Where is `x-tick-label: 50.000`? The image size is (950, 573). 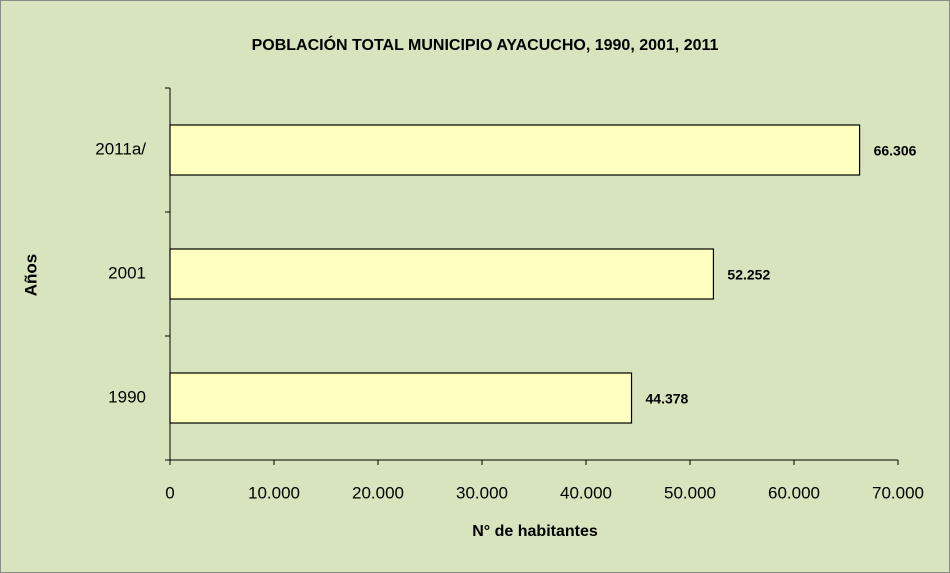 x-tick-label: 50.000 is located at coordinates (690, 492).